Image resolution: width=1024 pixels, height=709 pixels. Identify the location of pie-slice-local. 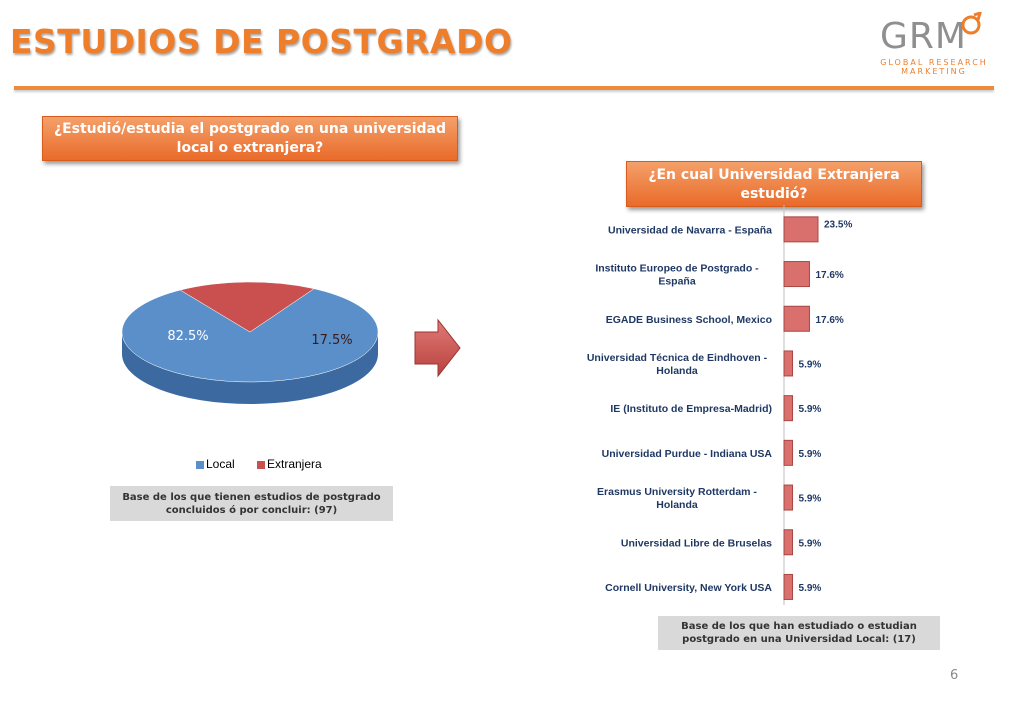
(250, 335).